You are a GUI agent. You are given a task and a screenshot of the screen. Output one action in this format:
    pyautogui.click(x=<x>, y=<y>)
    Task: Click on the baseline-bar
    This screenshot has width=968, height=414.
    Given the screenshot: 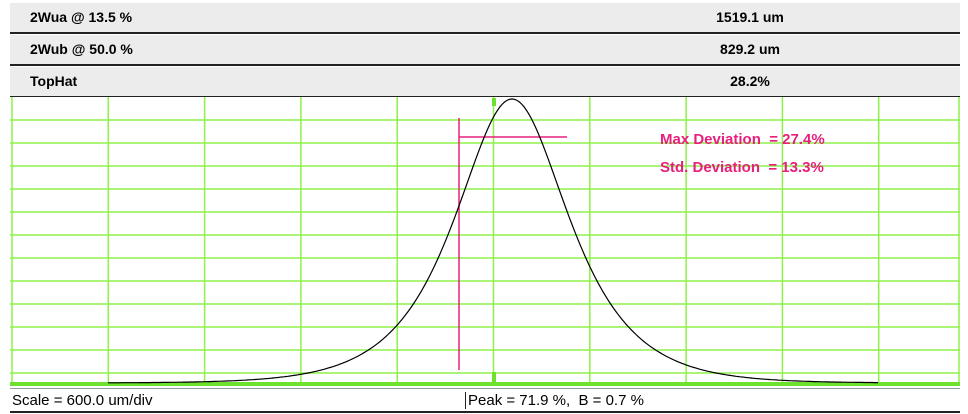 What is the action you would take?
    pyautogui.click(x=485, y=384)
    